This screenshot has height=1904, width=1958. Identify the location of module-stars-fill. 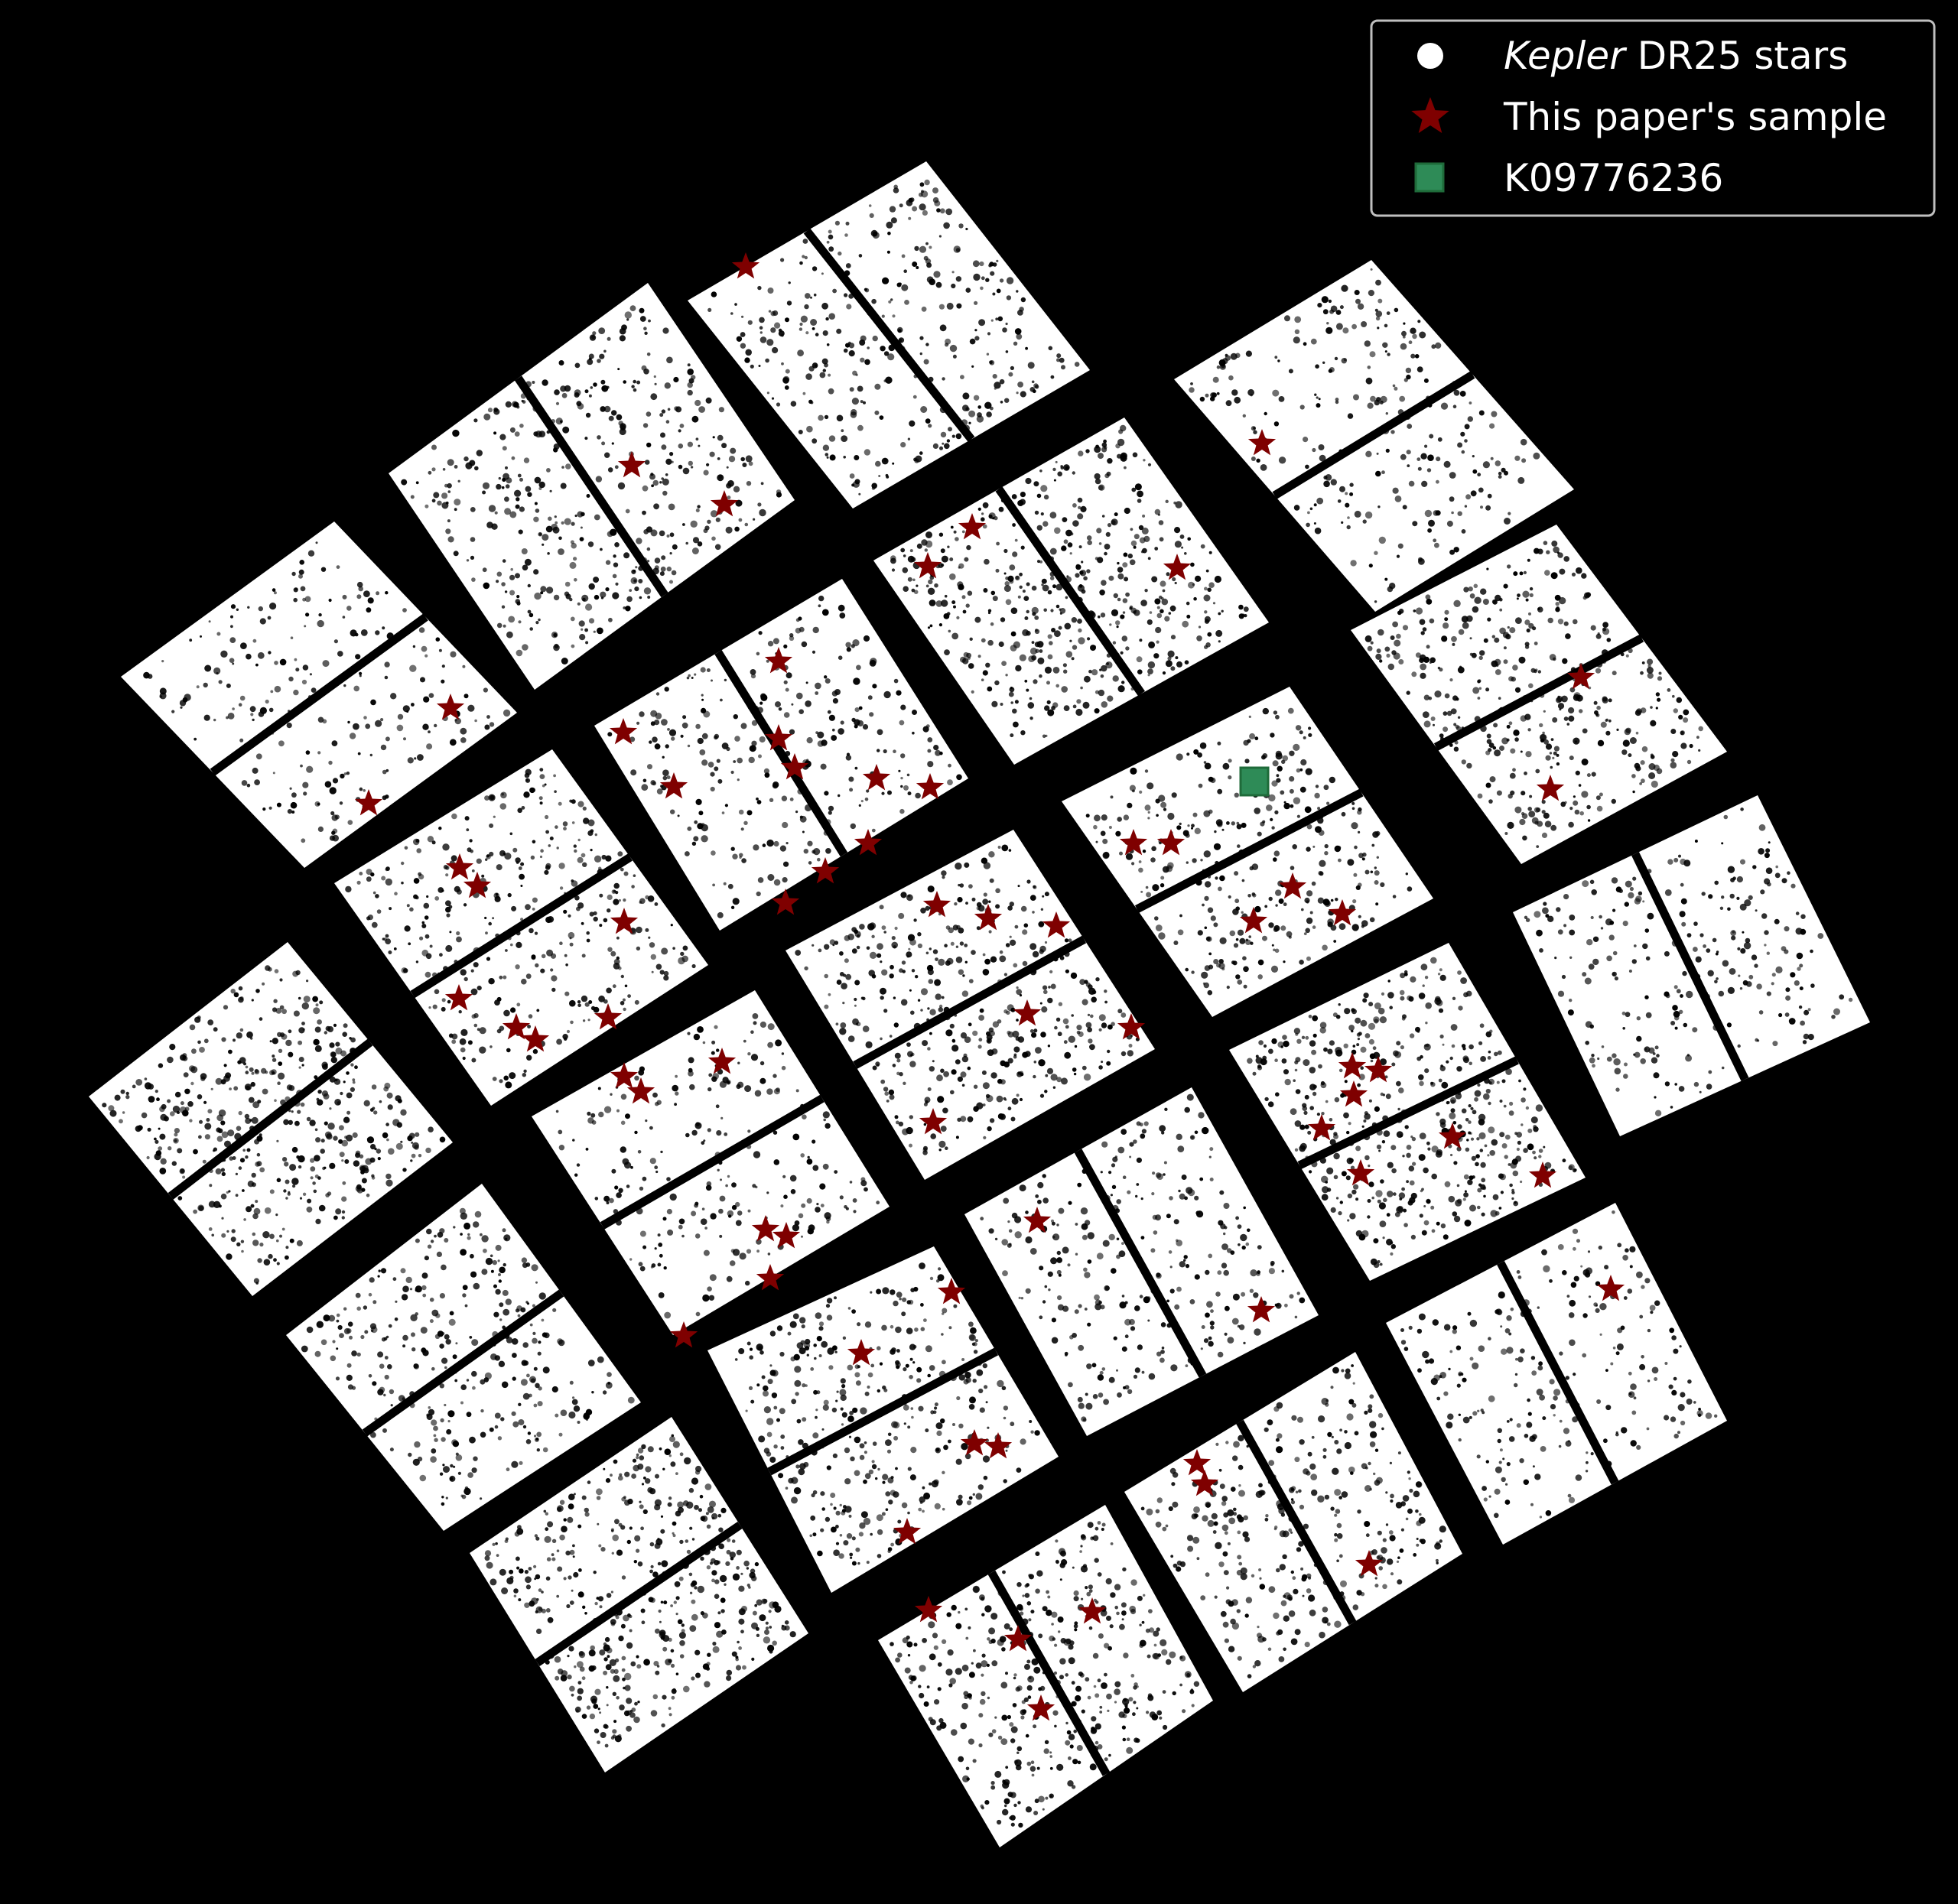
(463, 1357).